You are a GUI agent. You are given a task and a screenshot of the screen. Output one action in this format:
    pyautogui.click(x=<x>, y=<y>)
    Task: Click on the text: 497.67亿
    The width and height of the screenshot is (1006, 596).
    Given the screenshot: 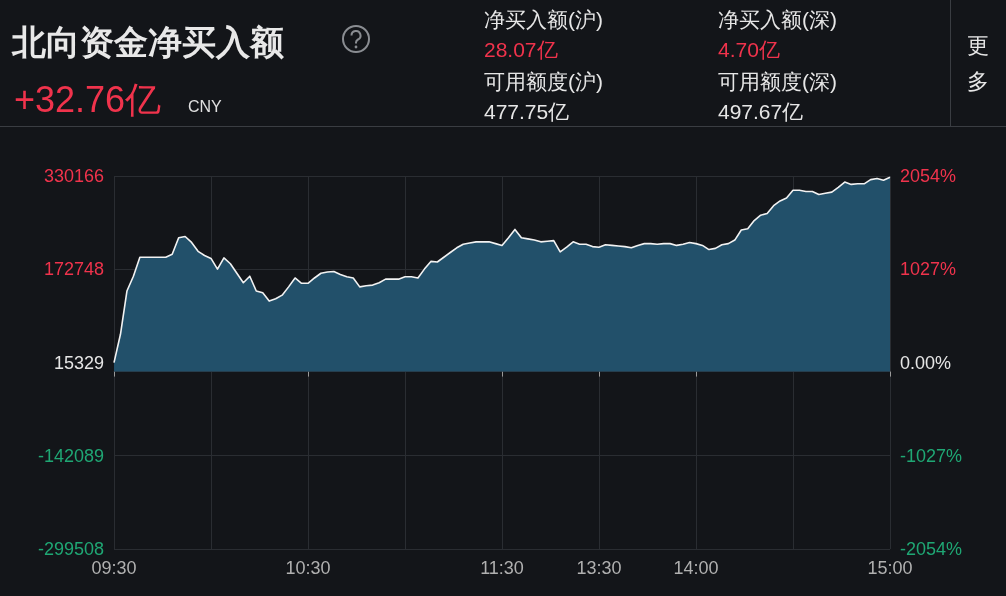 What is the action you would take?
    pyautogui.click(x=761, y=112)
    